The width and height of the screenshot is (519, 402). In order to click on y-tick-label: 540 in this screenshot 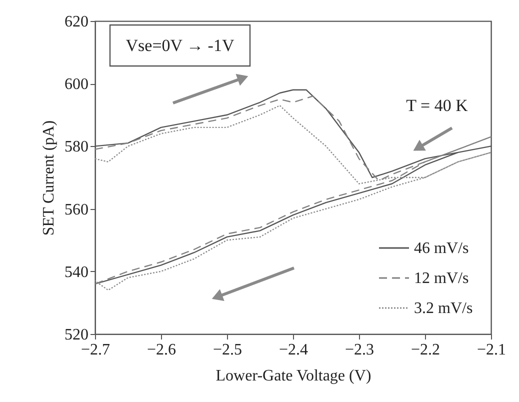, I will do `click(76, 272)`.